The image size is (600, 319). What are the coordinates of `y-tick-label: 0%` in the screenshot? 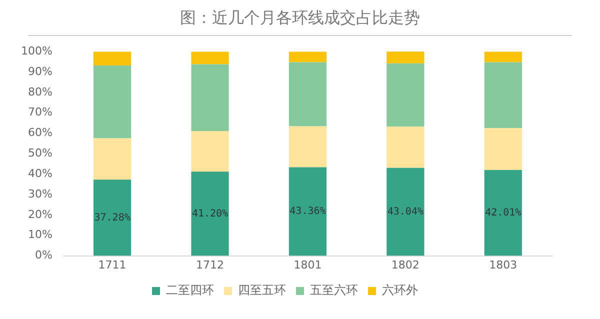 It's located at (43, 255).